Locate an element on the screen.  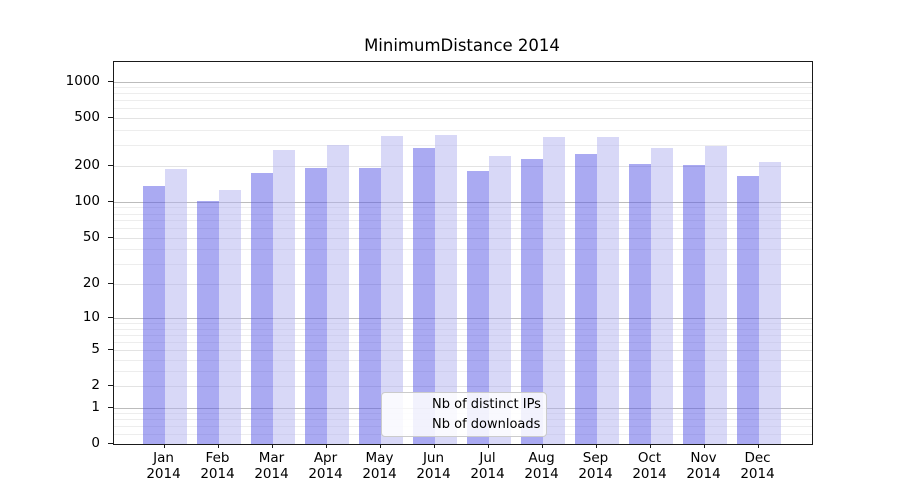
x-tick-month: Nov is located at coordinates (703, 458).